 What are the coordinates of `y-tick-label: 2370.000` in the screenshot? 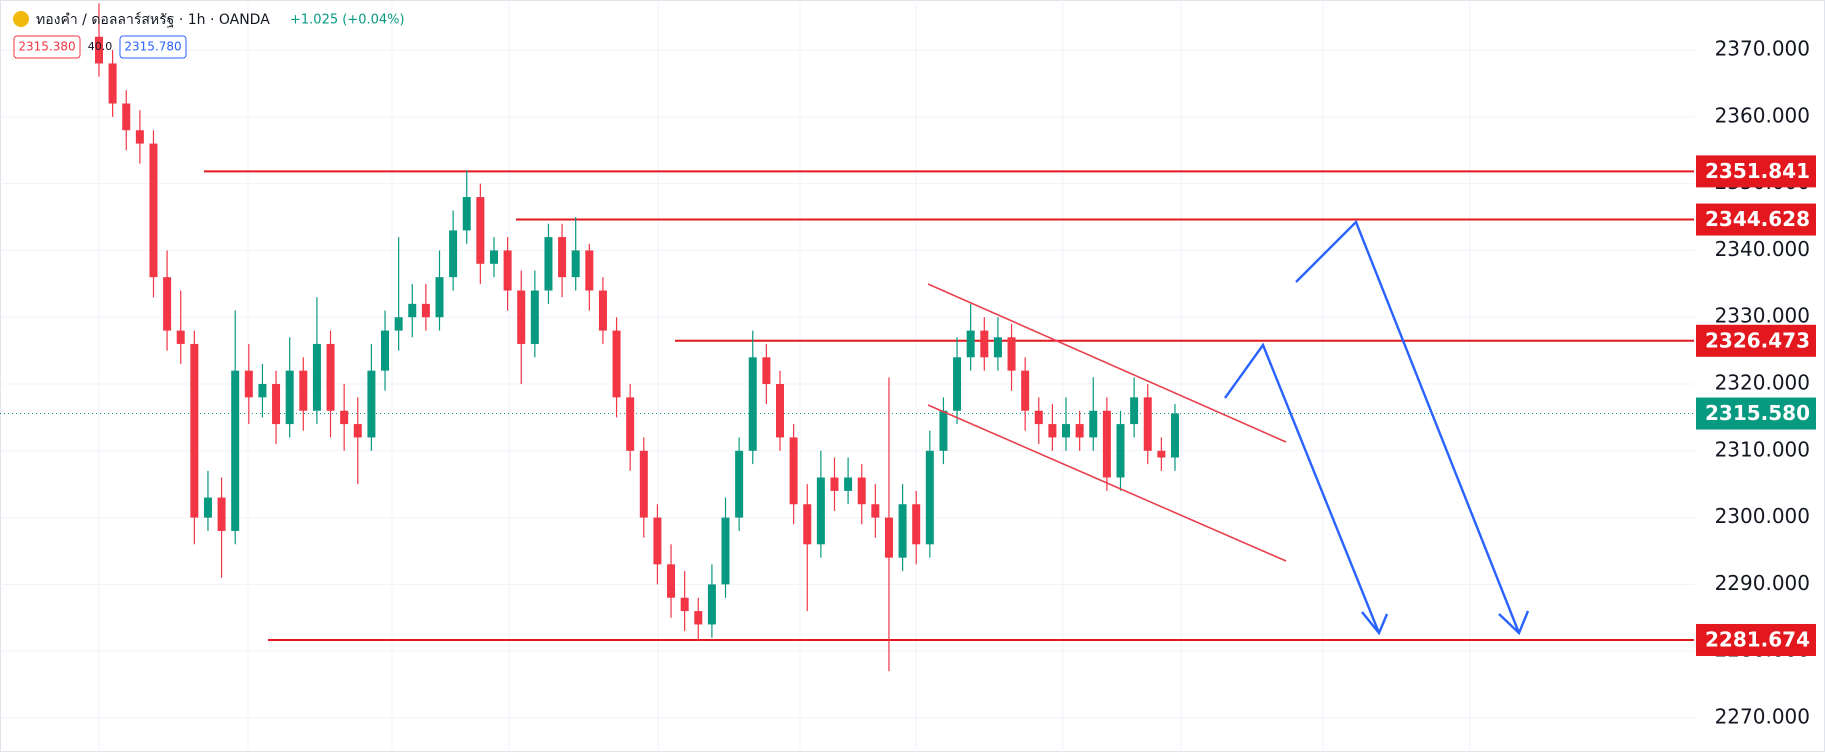 It's located at (1762, 49).